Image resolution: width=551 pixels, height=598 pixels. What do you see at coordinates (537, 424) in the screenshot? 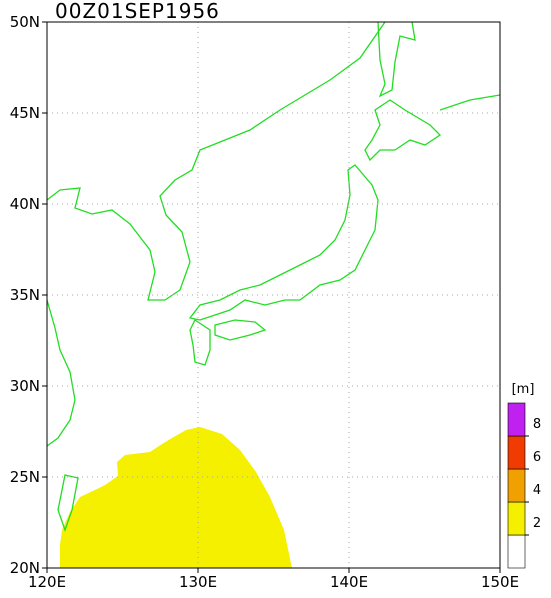
I see `colorbar-tick-label: 8` at bounding box center [537, 424].